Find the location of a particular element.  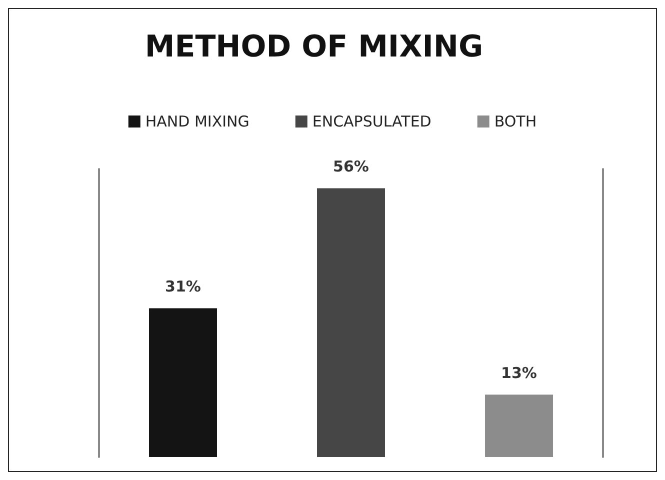

data-label: 56% is located at coordinates (351, 167).